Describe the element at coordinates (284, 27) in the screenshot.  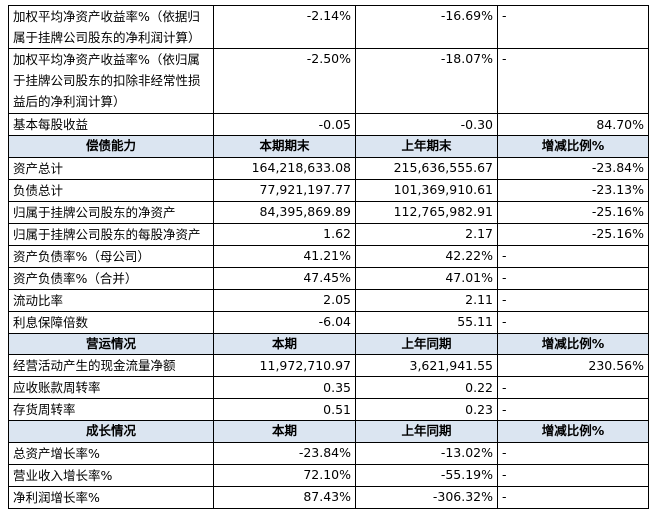
I see `value-cell: -2.14%` at that location.